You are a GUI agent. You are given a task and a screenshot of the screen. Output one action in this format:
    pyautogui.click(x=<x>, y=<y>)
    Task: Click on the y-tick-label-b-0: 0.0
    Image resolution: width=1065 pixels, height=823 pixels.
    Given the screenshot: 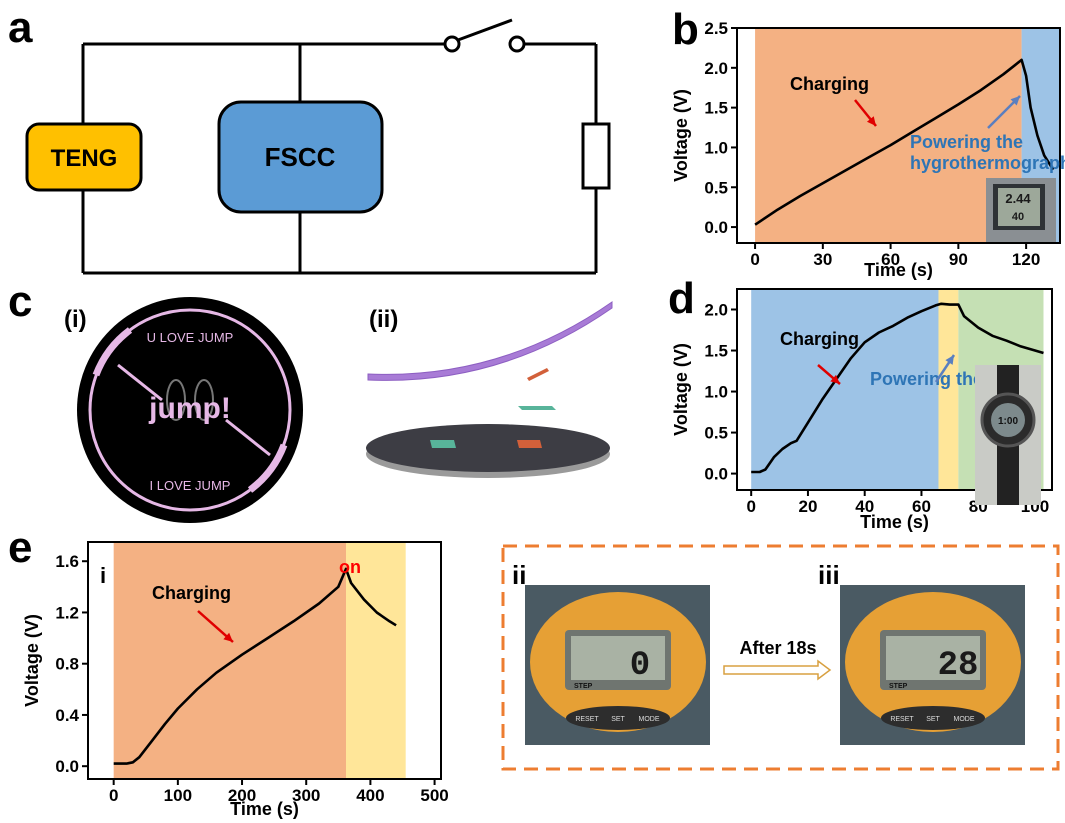 What is the action you would take?
    pyautogui.click(x=716, y=227)
    